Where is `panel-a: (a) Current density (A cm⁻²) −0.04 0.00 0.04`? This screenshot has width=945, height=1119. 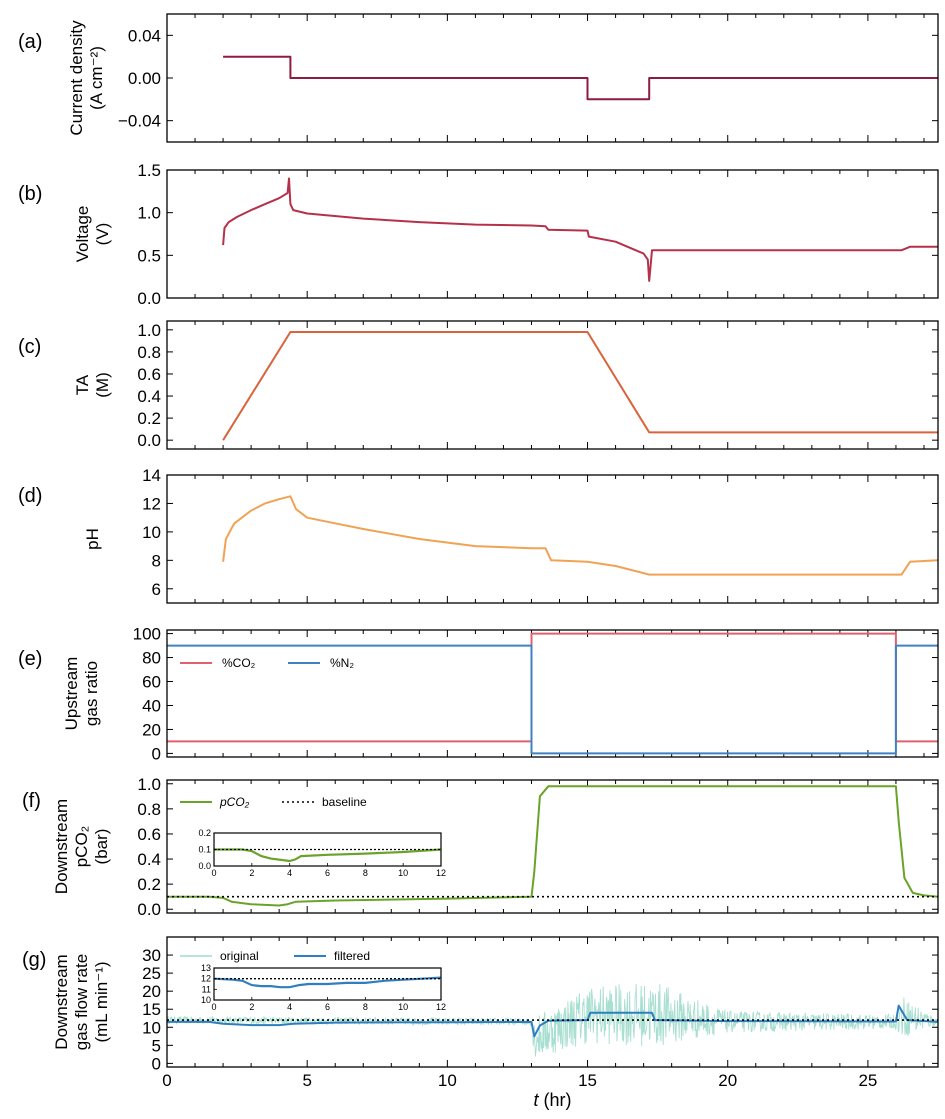 panel-a: (a) Current density (A cm⁻²) −0.04 0.00 0.04 is located at coordinates (478, 78).